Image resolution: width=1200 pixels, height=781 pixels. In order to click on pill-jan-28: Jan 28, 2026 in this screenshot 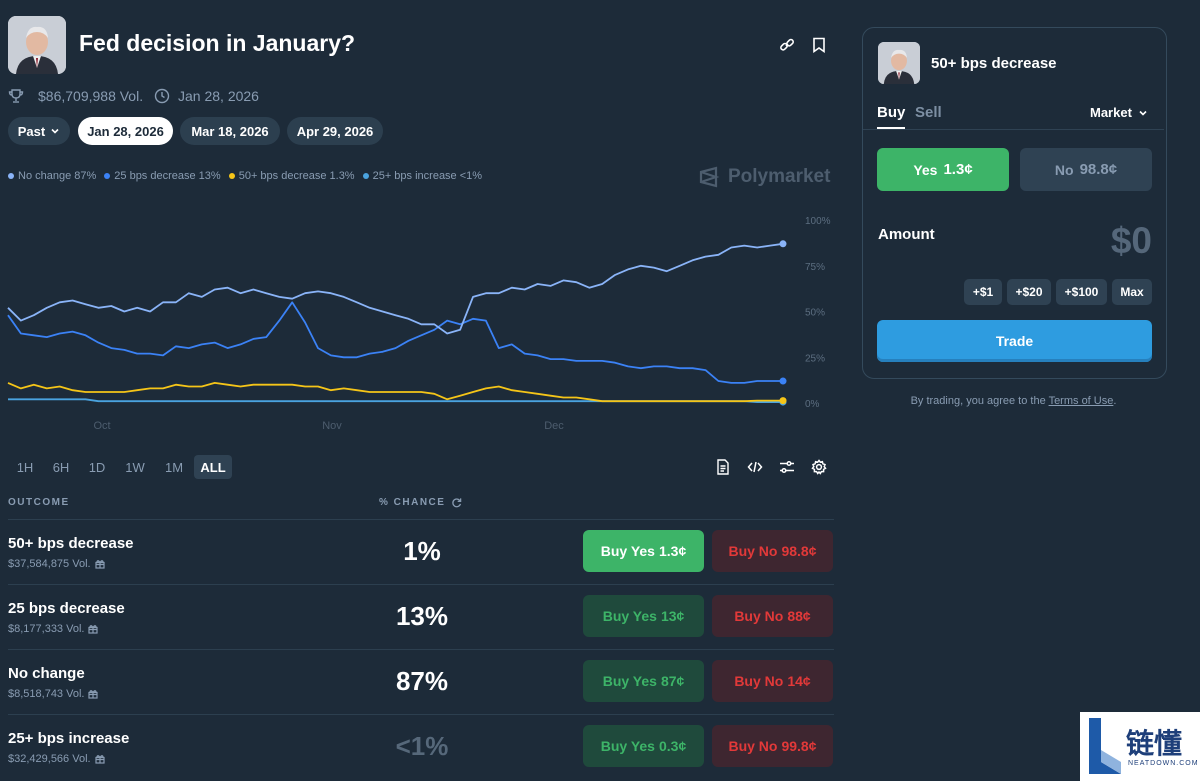, I will do `click(125, 131)`.